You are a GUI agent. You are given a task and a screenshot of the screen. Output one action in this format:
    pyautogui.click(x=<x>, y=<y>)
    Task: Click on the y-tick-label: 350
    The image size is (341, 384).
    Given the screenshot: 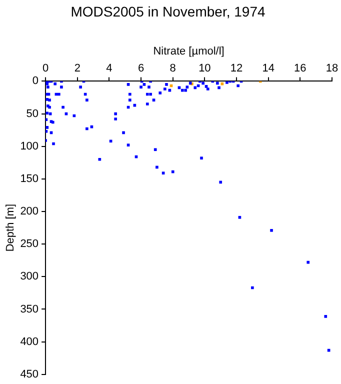 What is the action you would take?
    pyautogui.click(x=29, y=309)
    